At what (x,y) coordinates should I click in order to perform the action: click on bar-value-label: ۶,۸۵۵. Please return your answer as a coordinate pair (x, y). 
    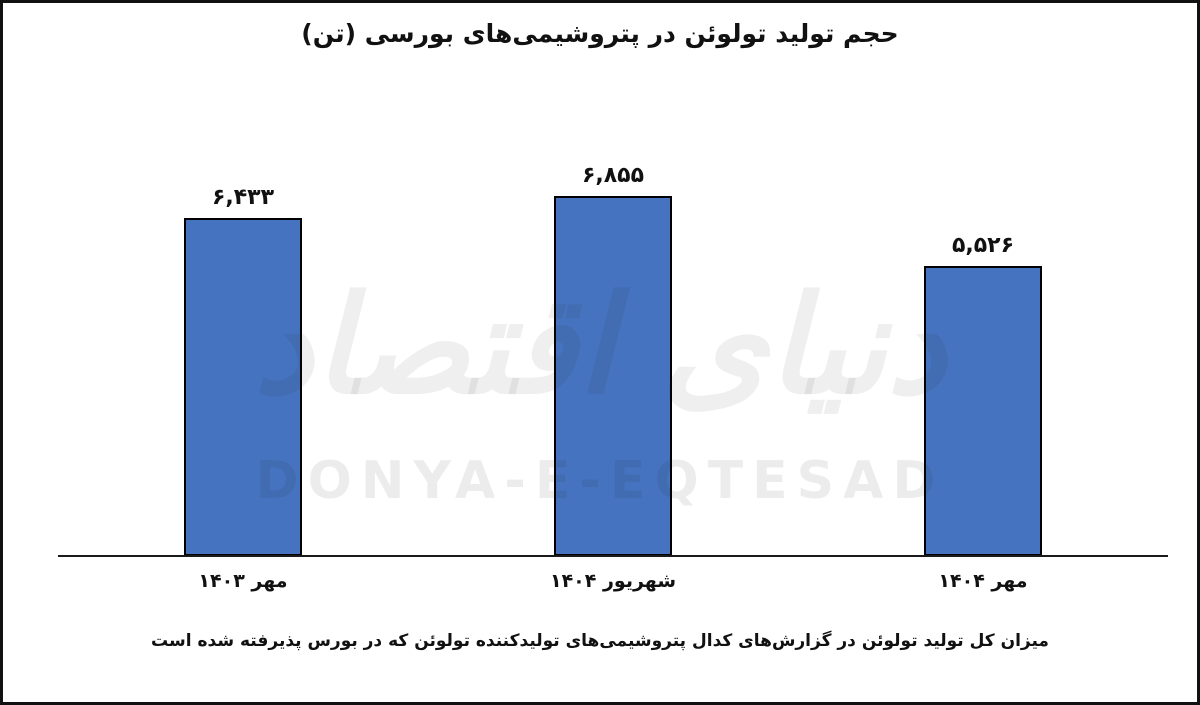
    Looking at the image, I should click on (613, 175).